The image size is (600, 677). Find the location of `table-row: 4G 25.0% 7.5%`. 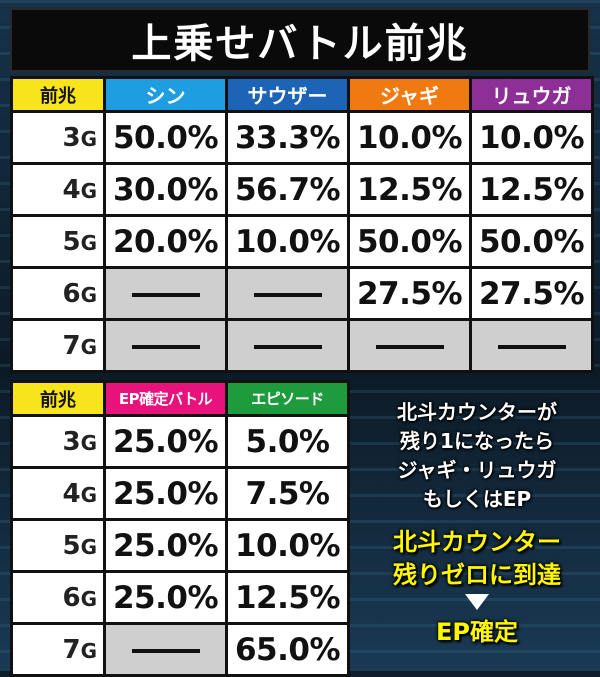

table-row: 4G 25.0% 7.5% is located at coordinates (180, 493).